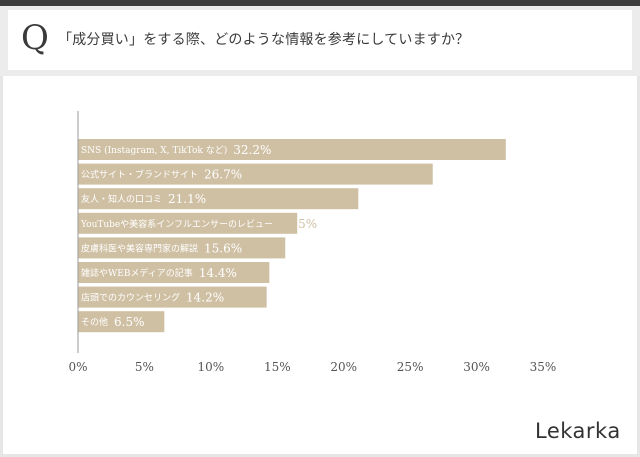 The height and width of the screenshot is (457, 640). Describe the element at coordinates (154, 150) in the screenshot. I see `bar-category-label: SNS (Instagram, X, TikTok など)` at that location.